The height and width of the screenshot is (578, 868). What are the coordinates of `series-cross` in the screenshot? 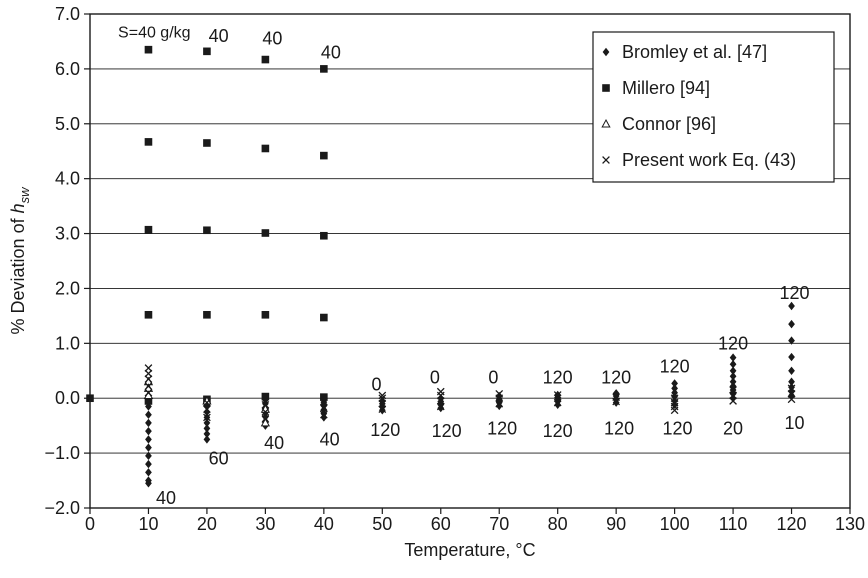 It's located at (470, 393).